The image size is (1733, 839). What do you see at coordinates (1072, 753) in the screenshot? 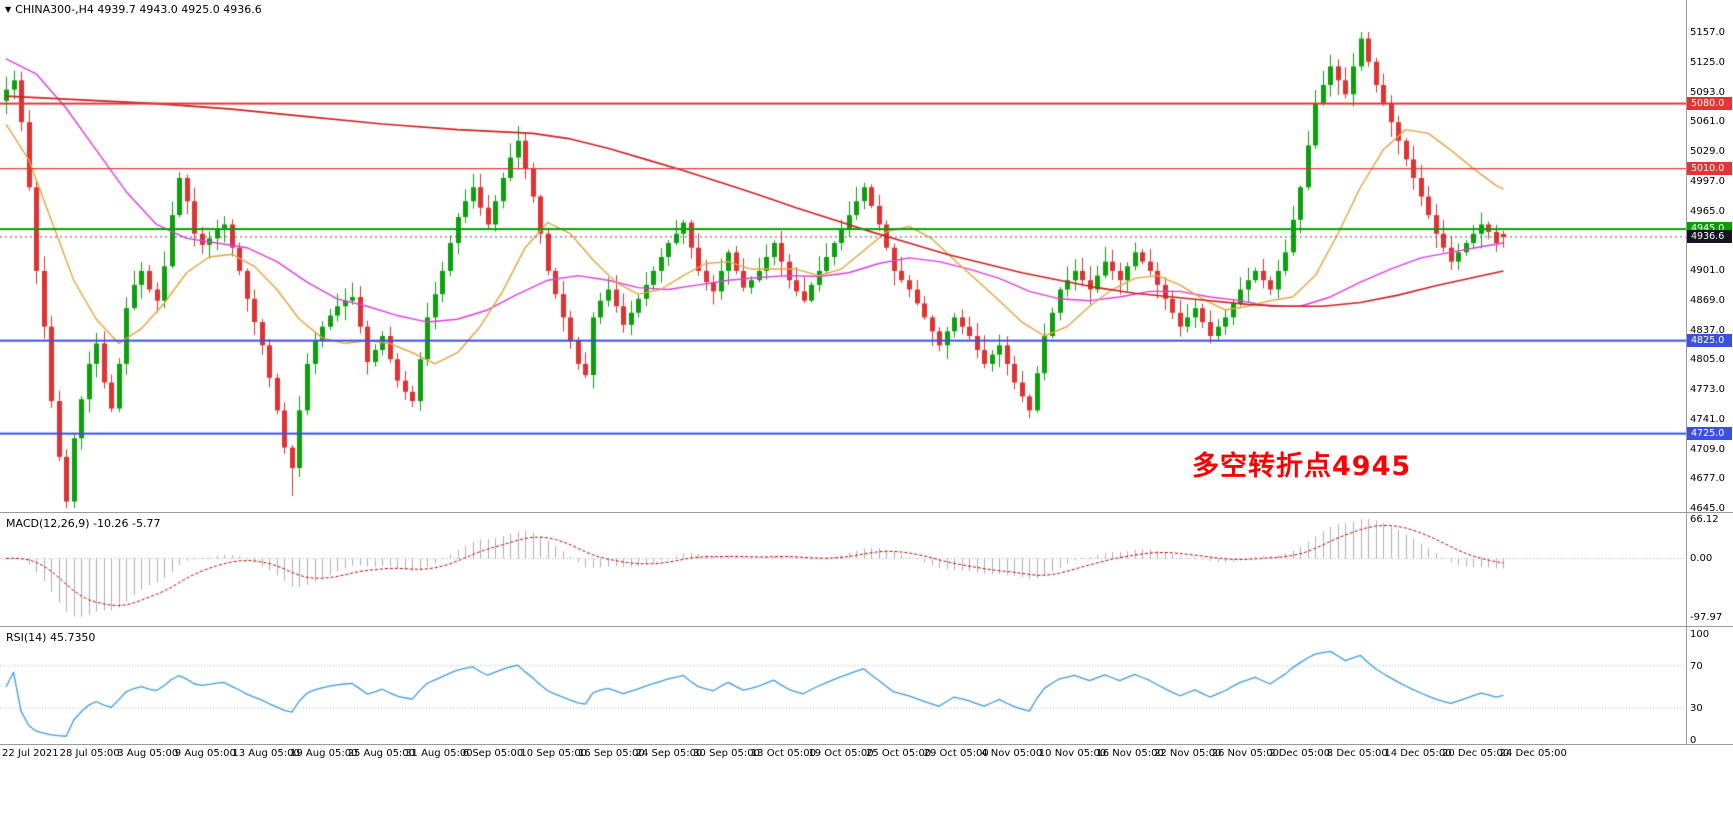
I see `time-label: 10 Nov 05:00` at bounding box center [1072, 753].